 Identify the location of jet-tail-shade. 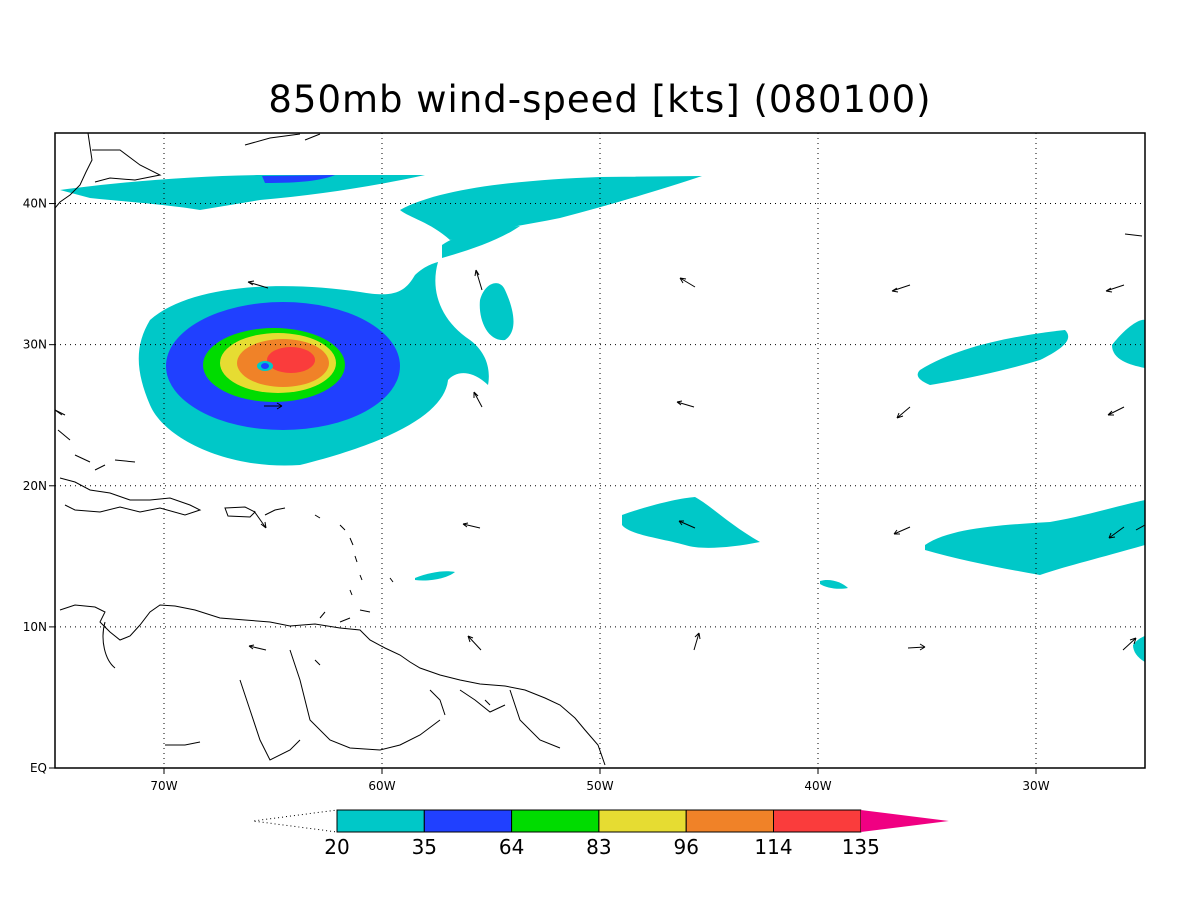
(481, 242).